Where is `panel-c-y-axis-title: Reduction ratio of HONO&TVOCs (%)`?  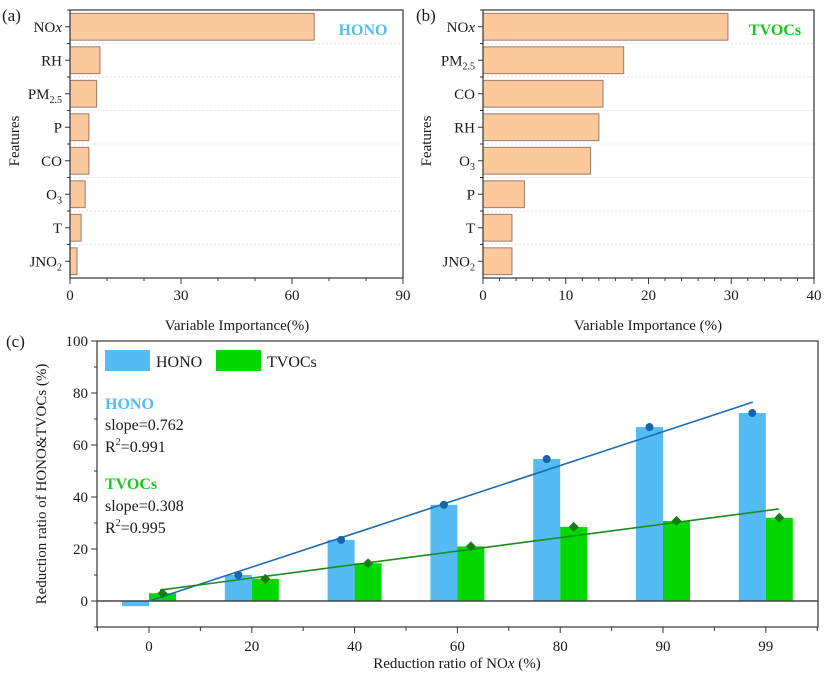 panel-c-y-axis-title: Reduction ratio of HONO&TVOCs (%) is located at coordinates (42, 484).